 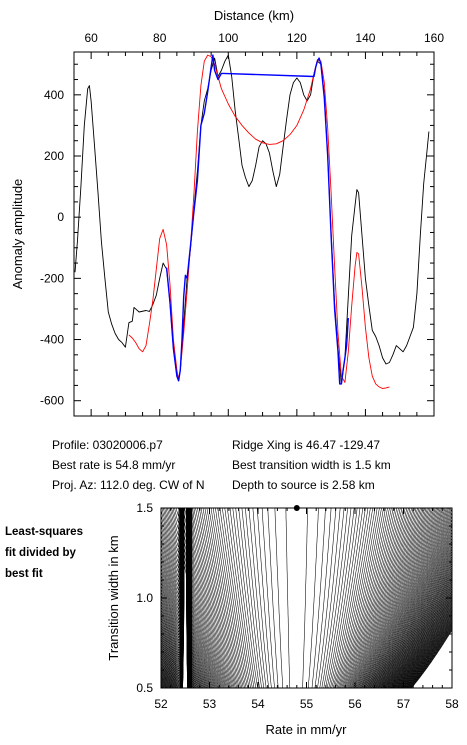 I want to click on contour-x-tick-label: 52, so click(x=161, y=704).